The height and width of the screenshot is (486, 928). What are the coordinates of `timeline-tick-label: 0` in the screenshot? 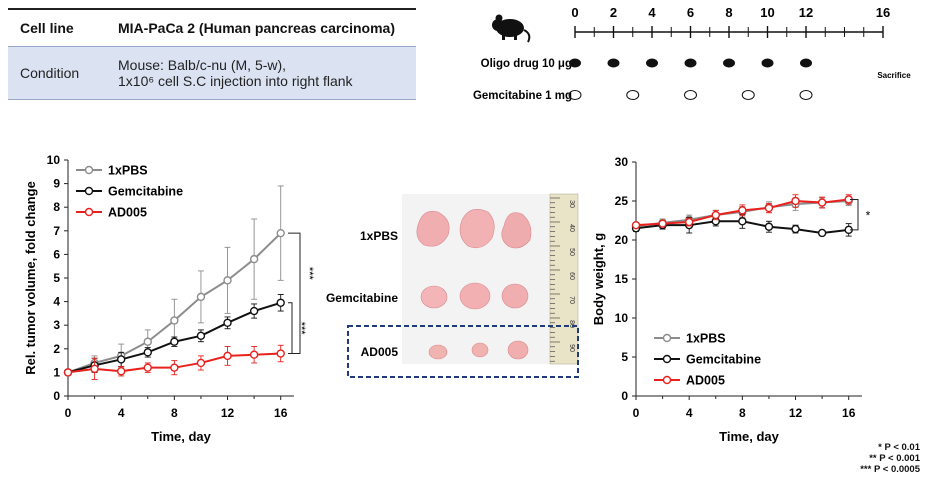 It's located at (574, 12).